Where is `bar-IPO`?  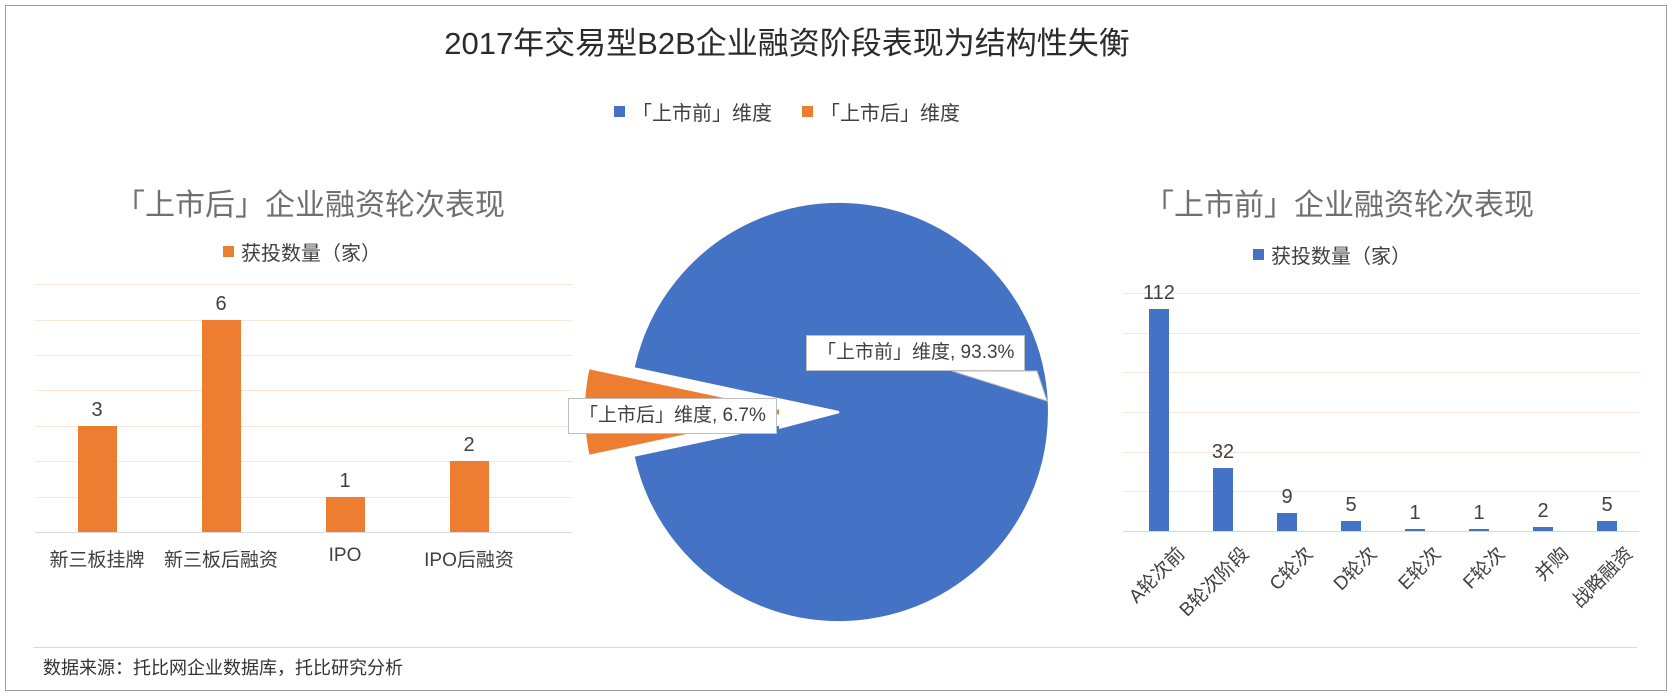 bar-IPO is located at coordinates (345, 514).